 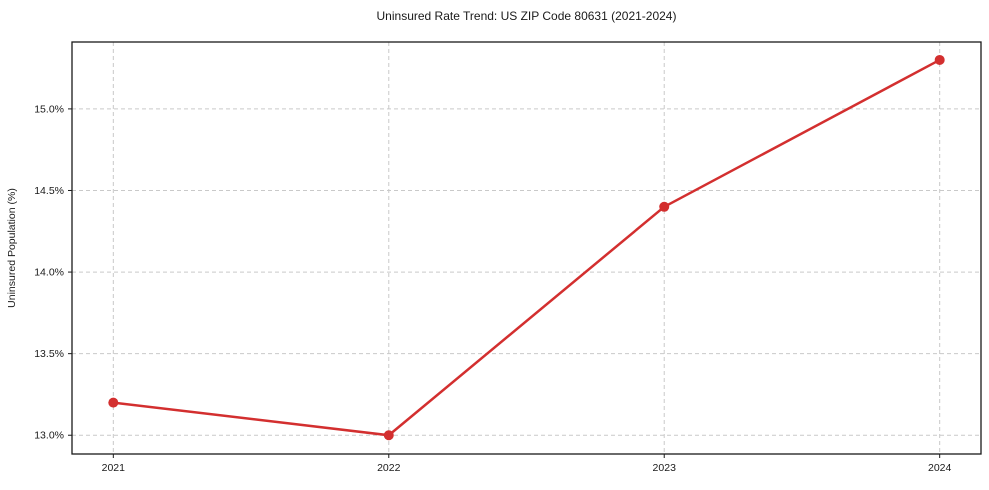 What do you see at coordinates (665, 468) in the screenshot?
I see `x-tick-label: 2023` at bounding box center [665, 468].